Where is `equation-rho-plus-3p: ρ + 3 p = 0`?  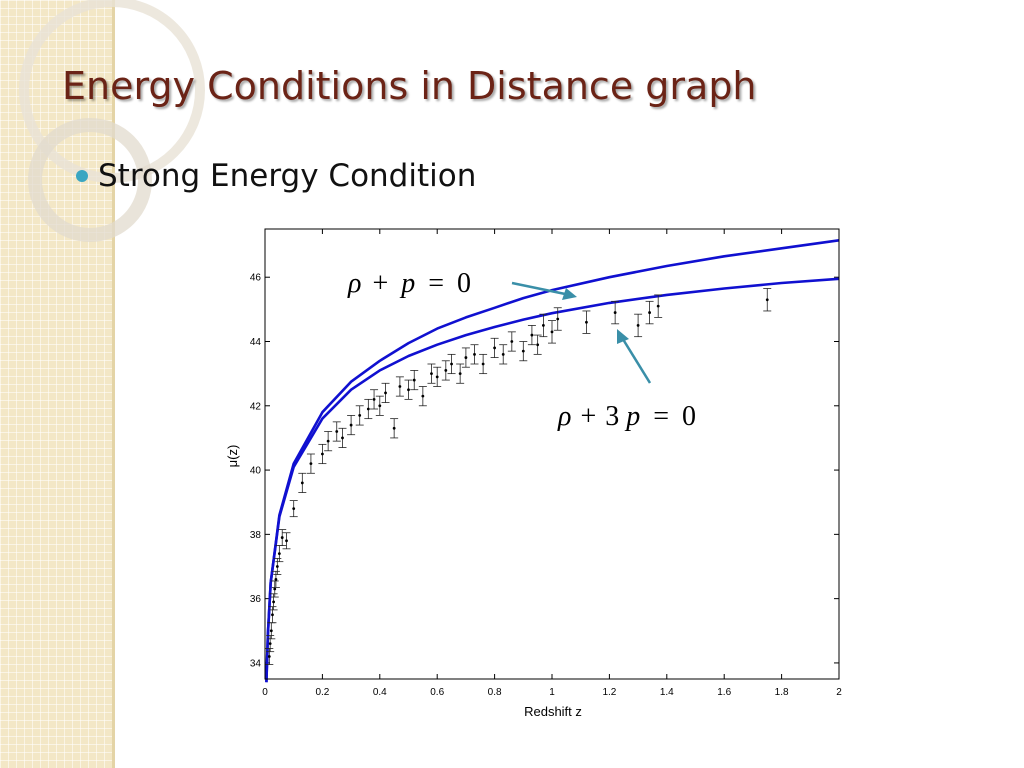 equation-rho-plus-3p: ρ + 3 p = 0 is located at coordinates (626, 416).